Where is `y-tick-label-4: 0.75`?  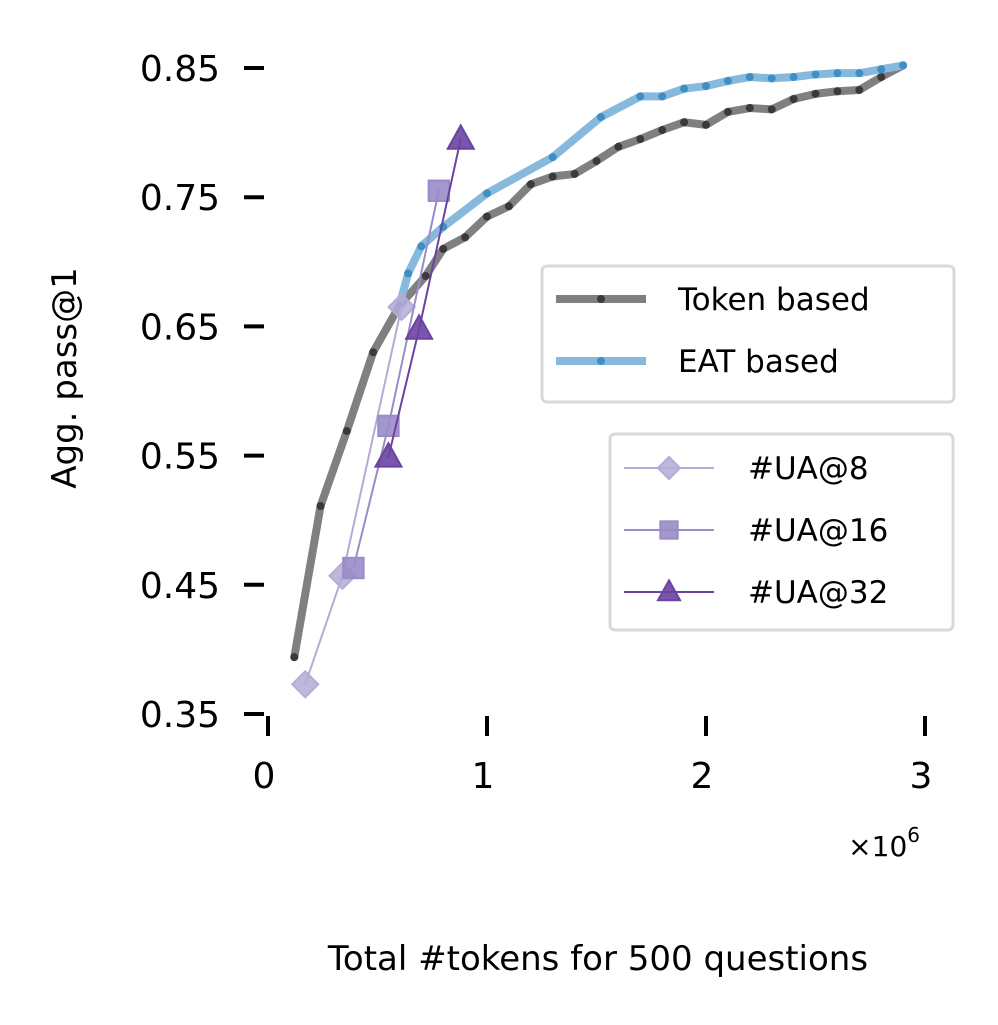
y-tick-label-4: 0.75 is located at coordinates (180, 198).